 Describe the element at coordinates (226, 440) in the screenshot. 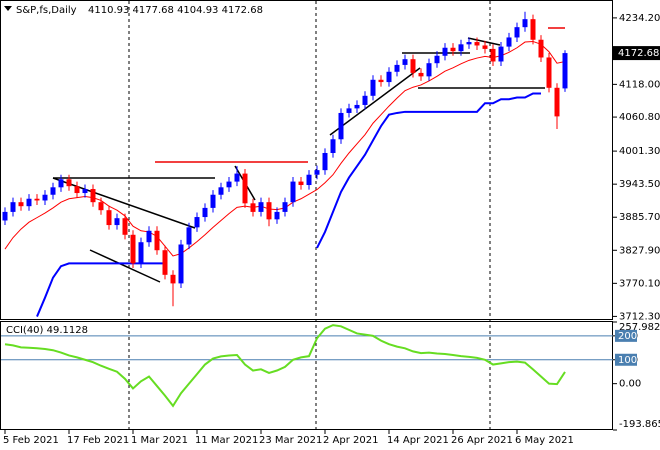

I see `x-tick-label: 11 Mar 2021` at that location.